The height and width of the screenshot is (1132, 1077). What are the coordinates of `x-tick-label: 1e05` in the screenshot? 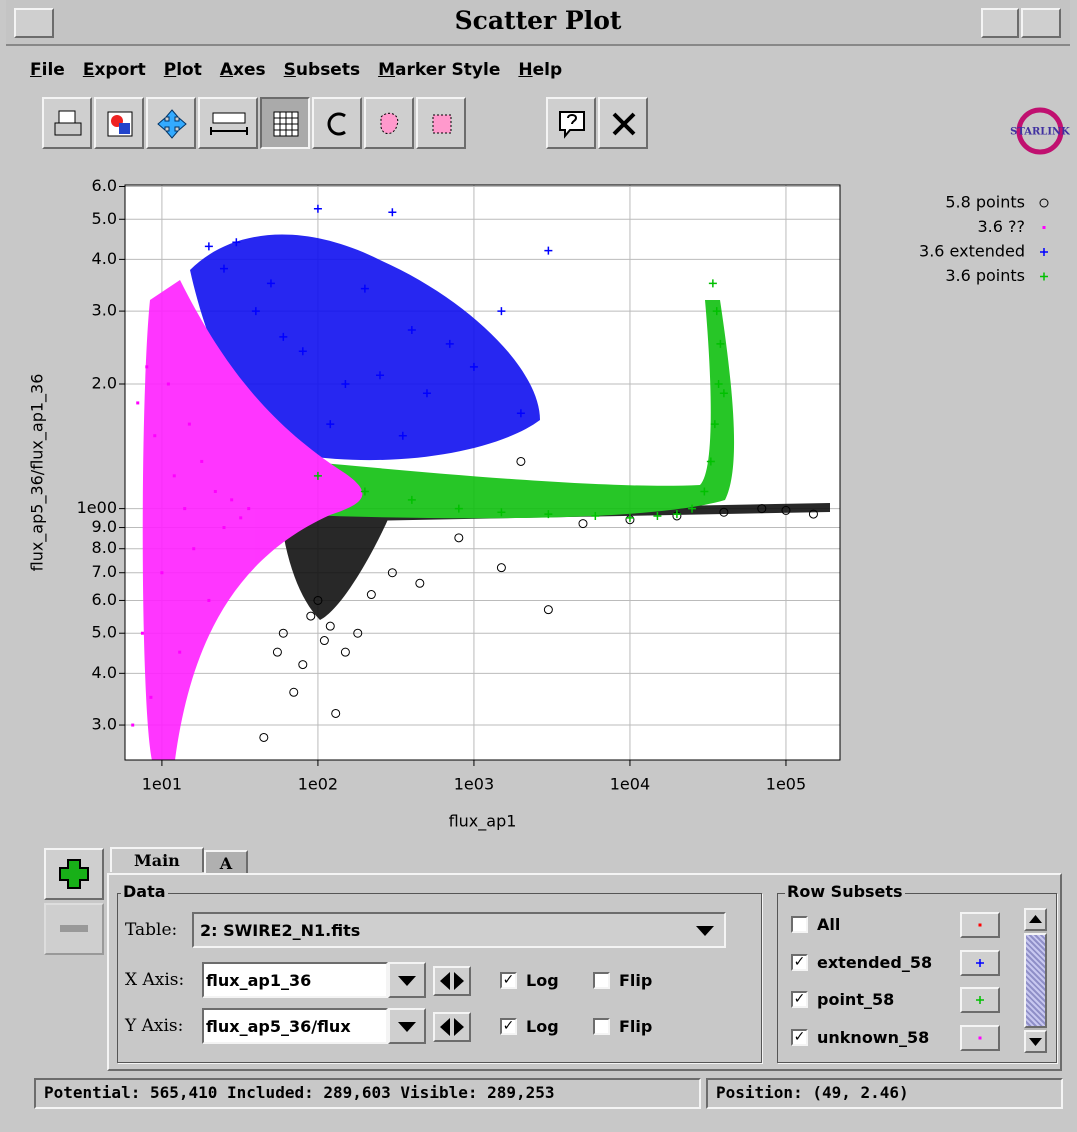 It's located at (786, 784).